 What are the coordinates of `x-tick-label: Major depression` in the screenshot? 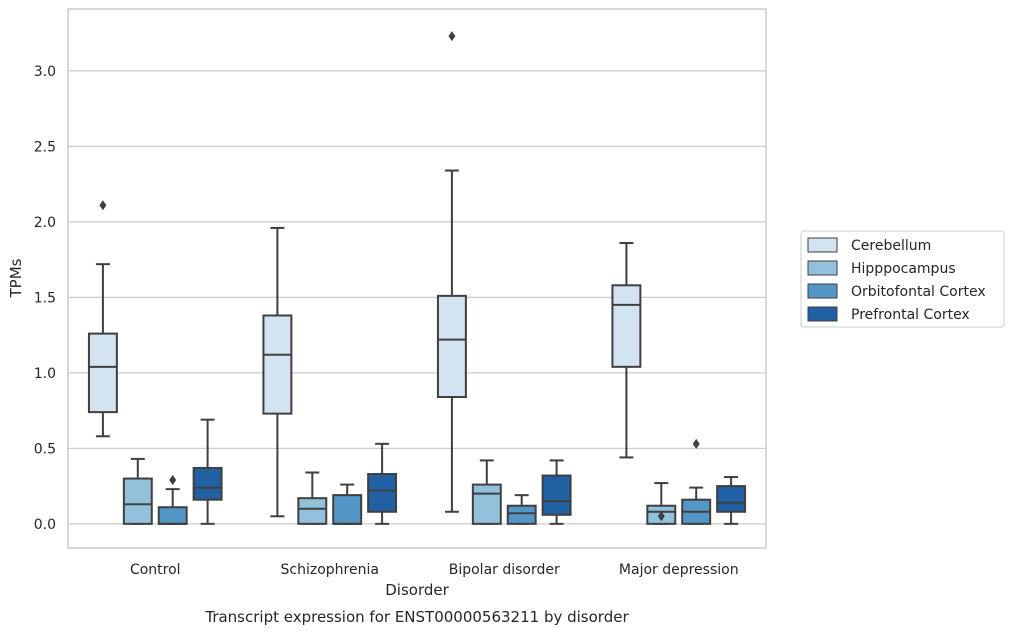 It's located at (679, 570).